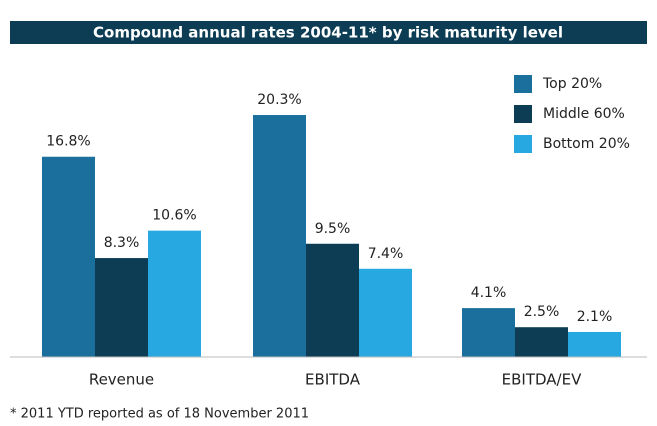 The image size is (657, 426). I want to click on value-label: 10.6%, so click(174, 216).